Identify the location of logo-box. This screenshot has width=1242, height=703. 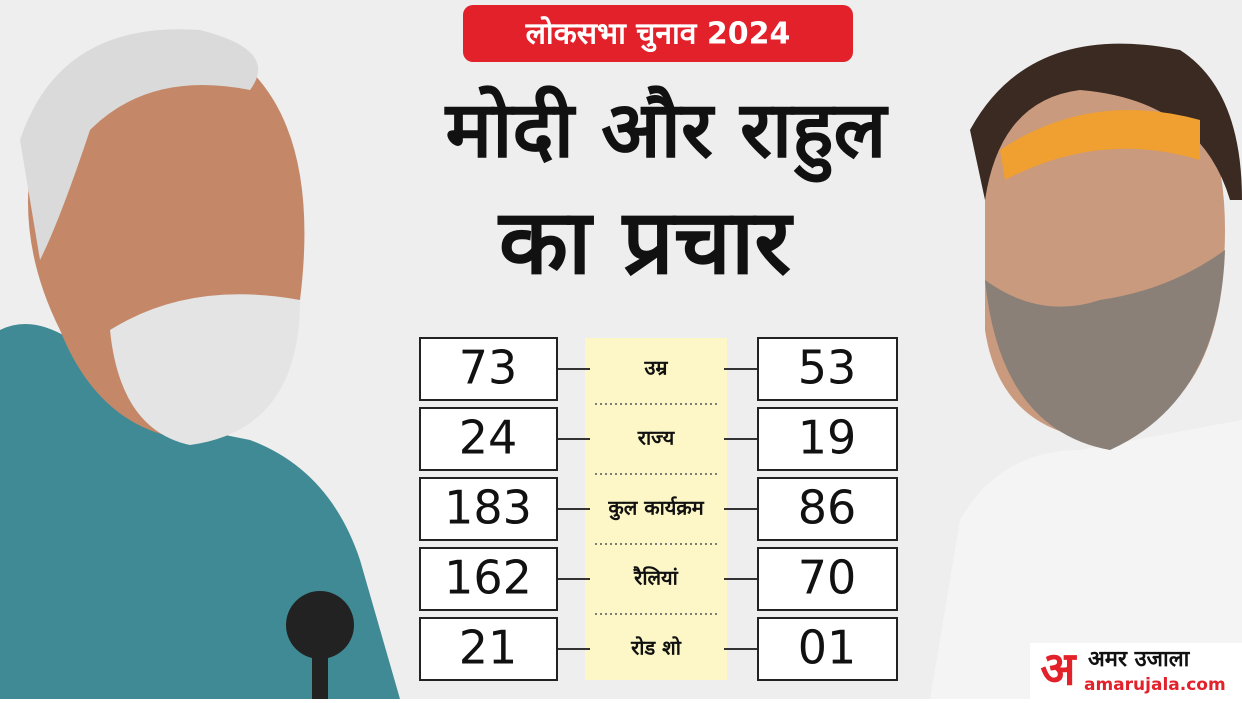
(1136, 671).